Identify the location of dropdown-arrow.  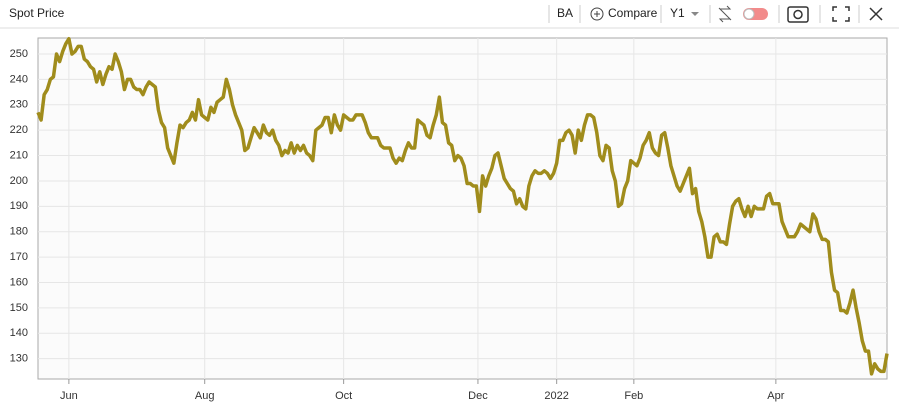
(695, 14).